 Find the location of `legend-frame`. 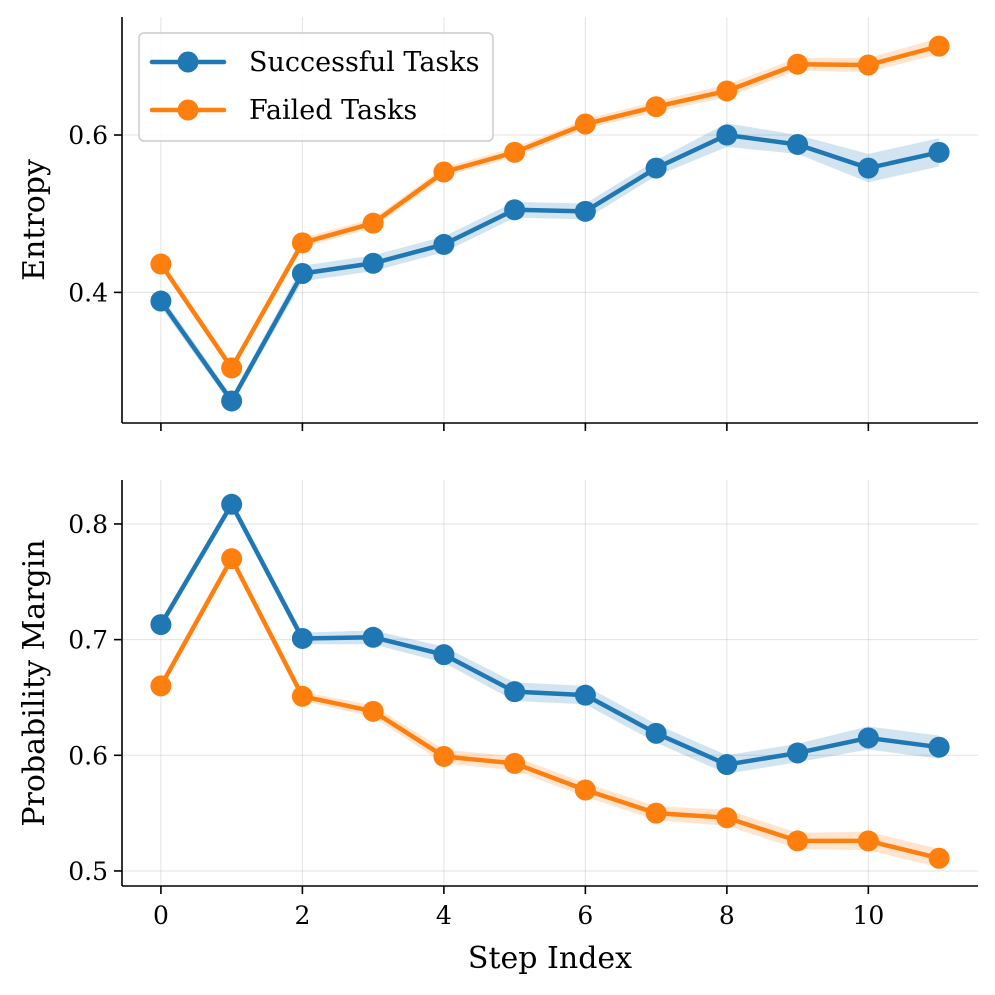

legend-frame is located at coordinates (316, 87).